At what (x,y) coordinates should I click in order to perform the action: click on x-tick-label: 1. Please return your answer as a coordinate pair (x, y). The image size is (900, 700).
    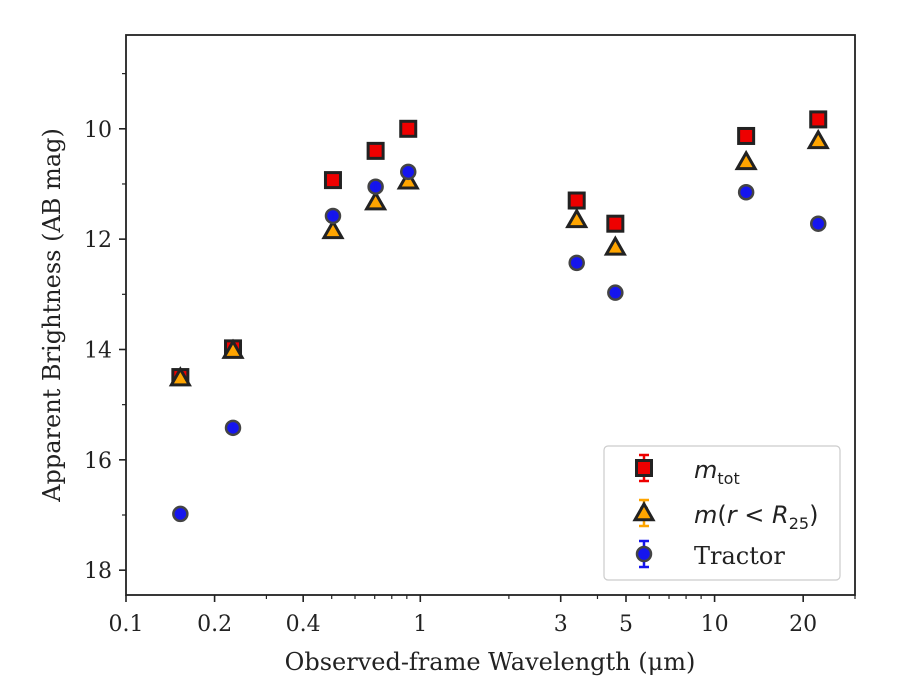
    Looking at the image, I should click on (420, 624).